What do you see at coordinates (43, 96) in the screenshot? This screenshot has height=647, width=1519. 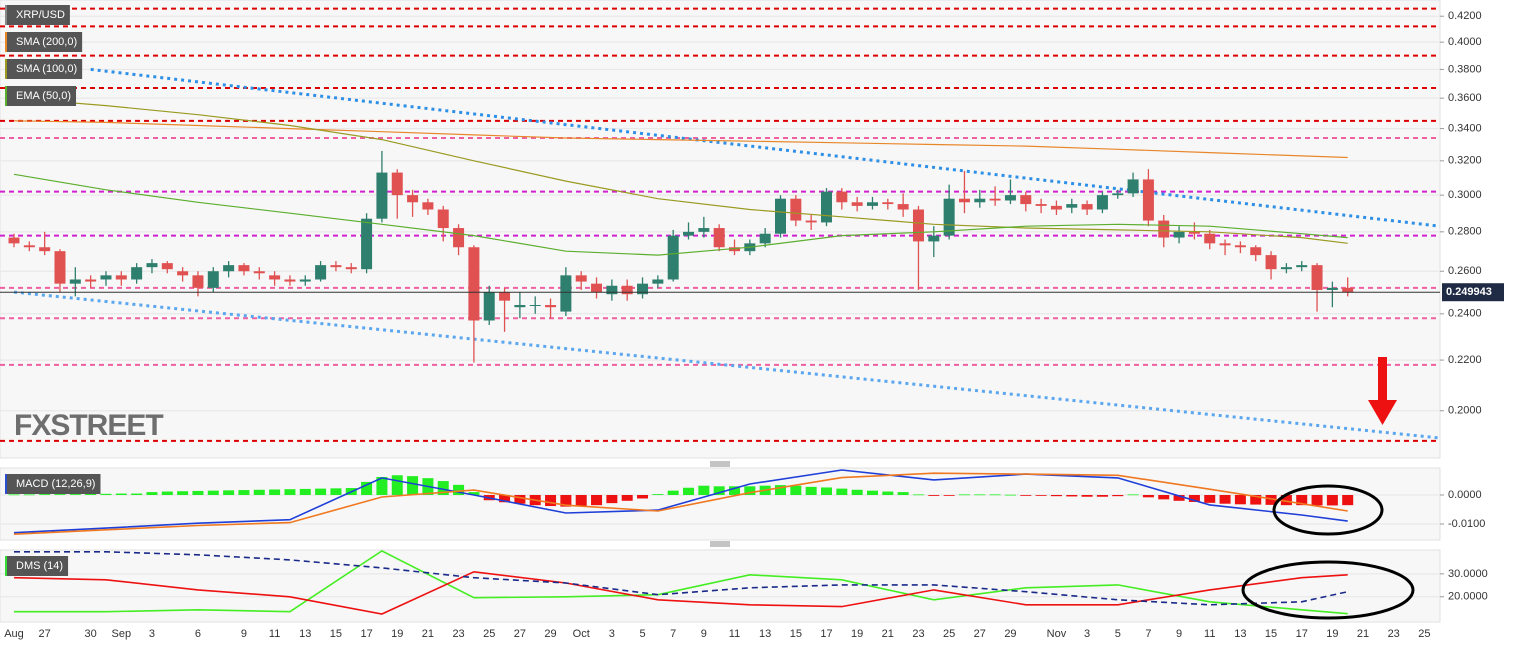 I see `legend-label: EMA (50,0)` at bounding box center [43, 96].